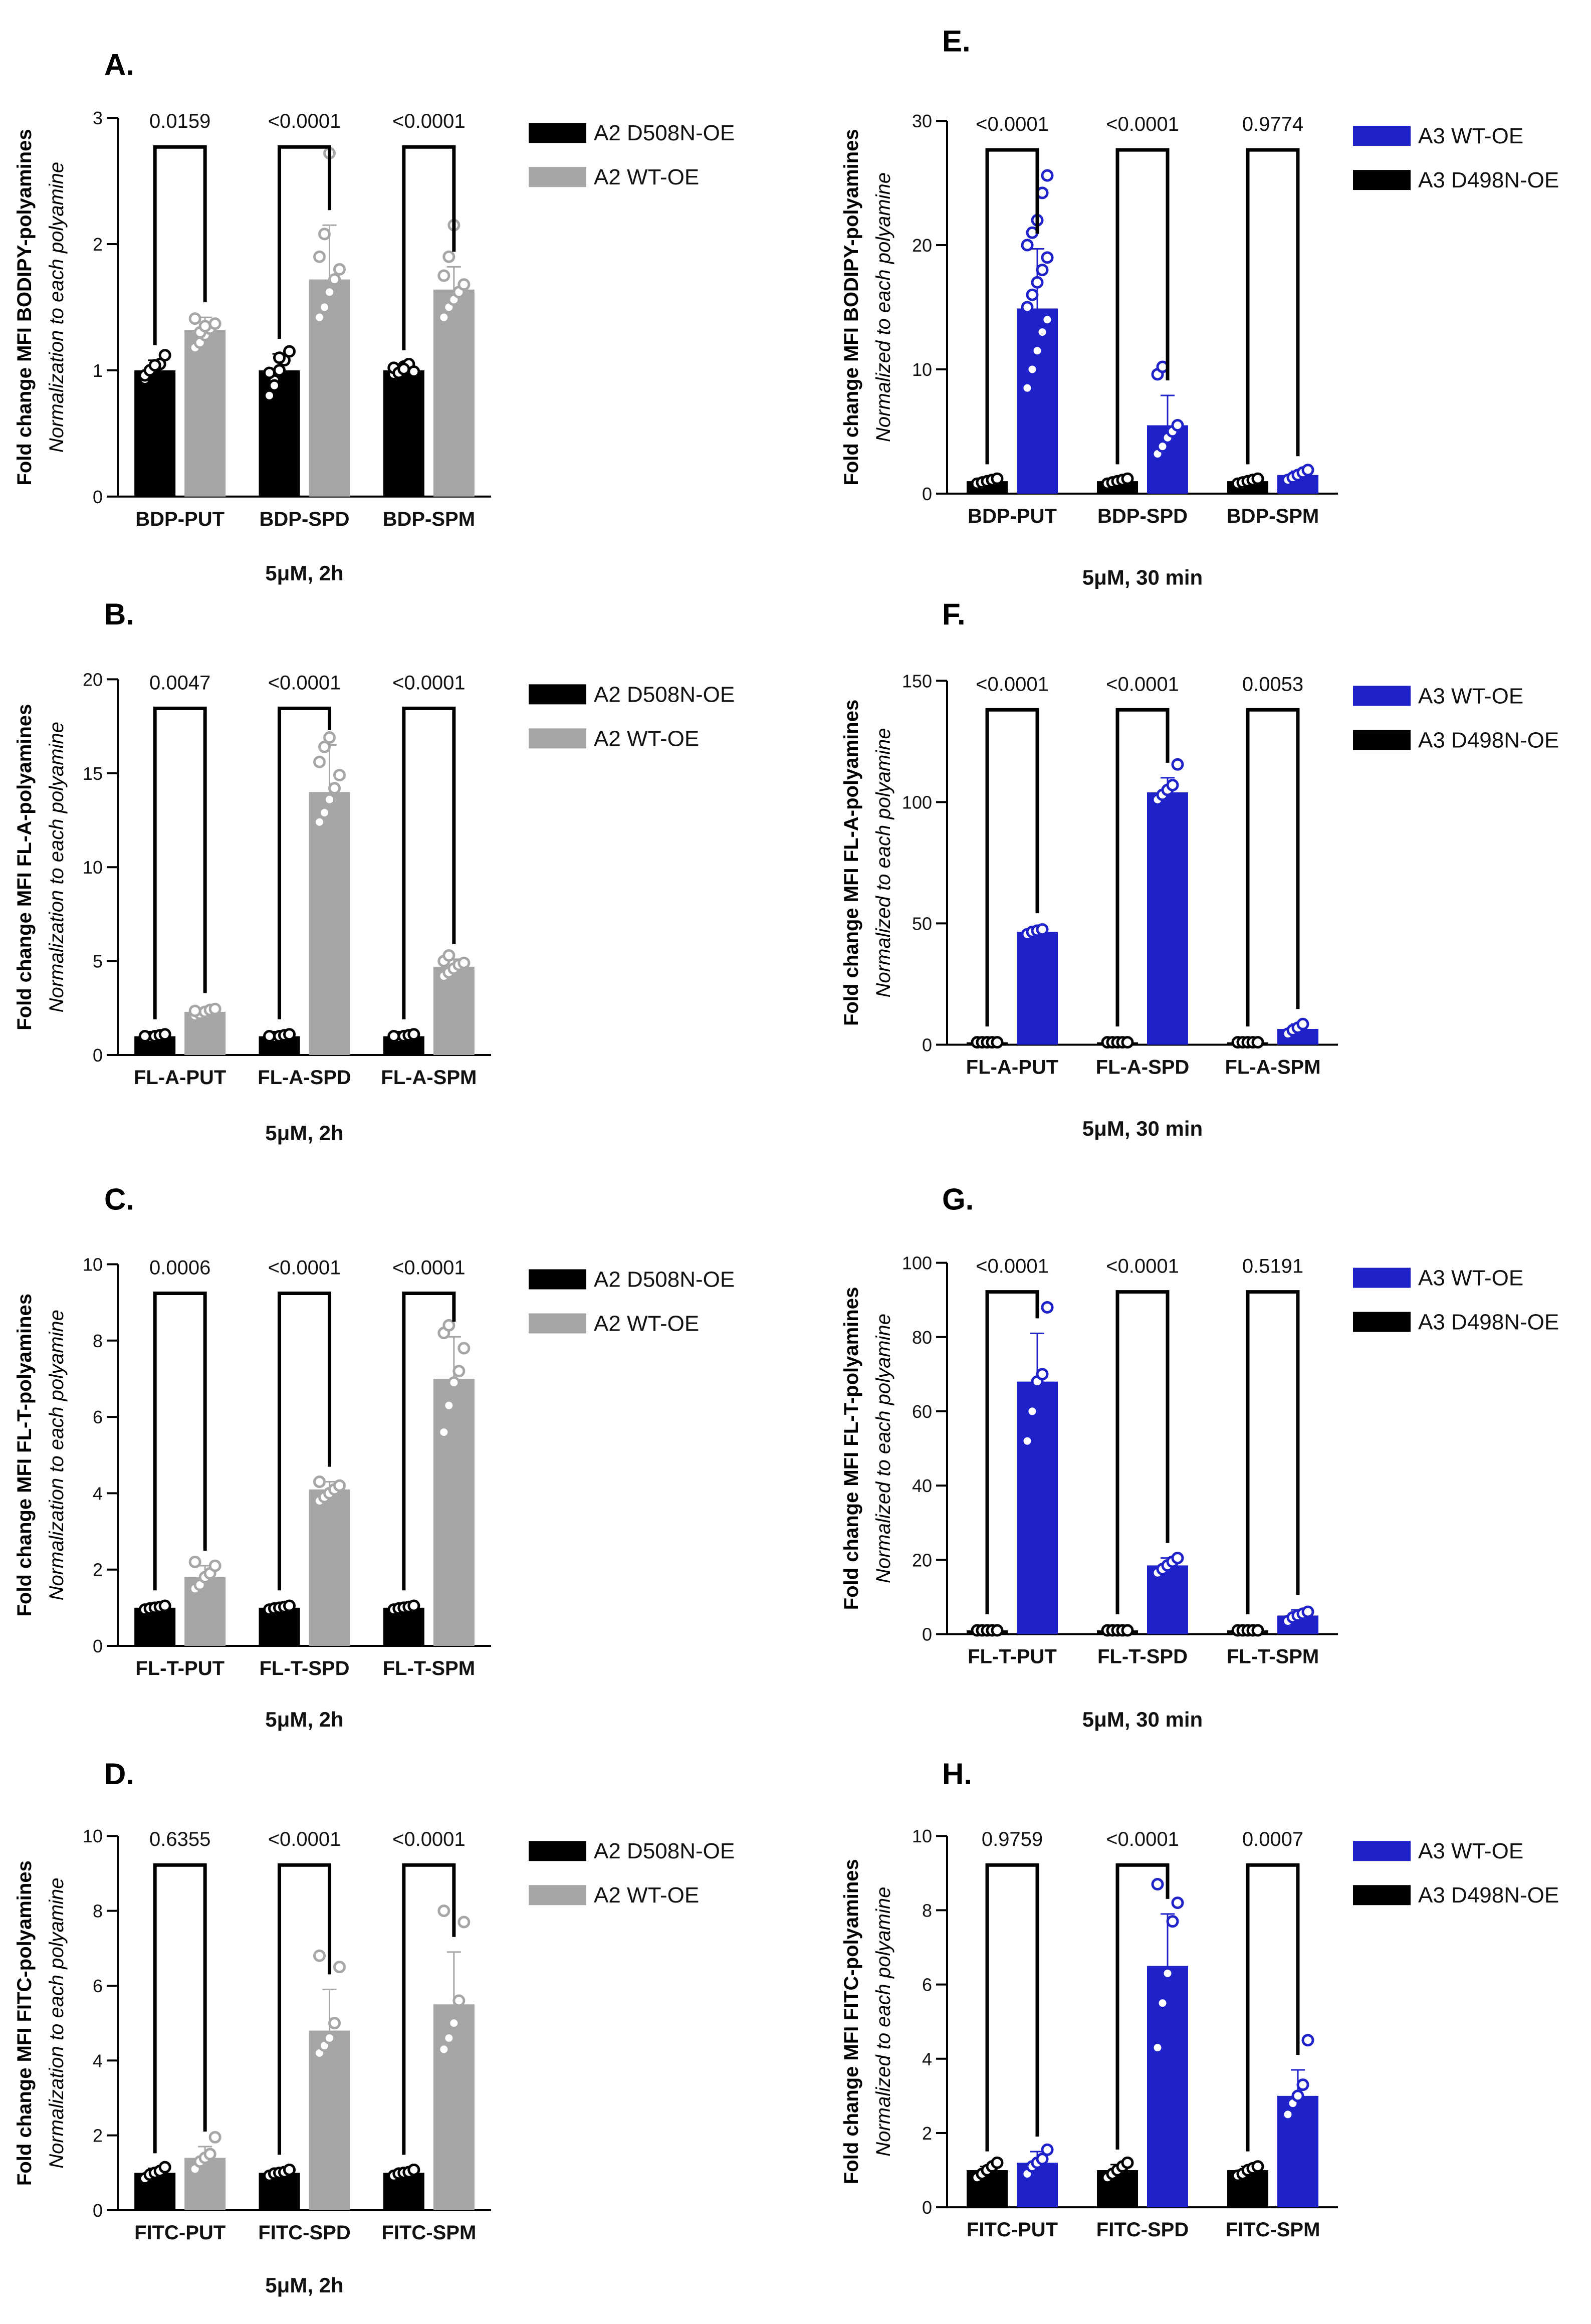 The image size is (1591, 2324). Describe the element at coordinates (119, 1774) in the screenshot. I see `panel-label: D.` at that location.